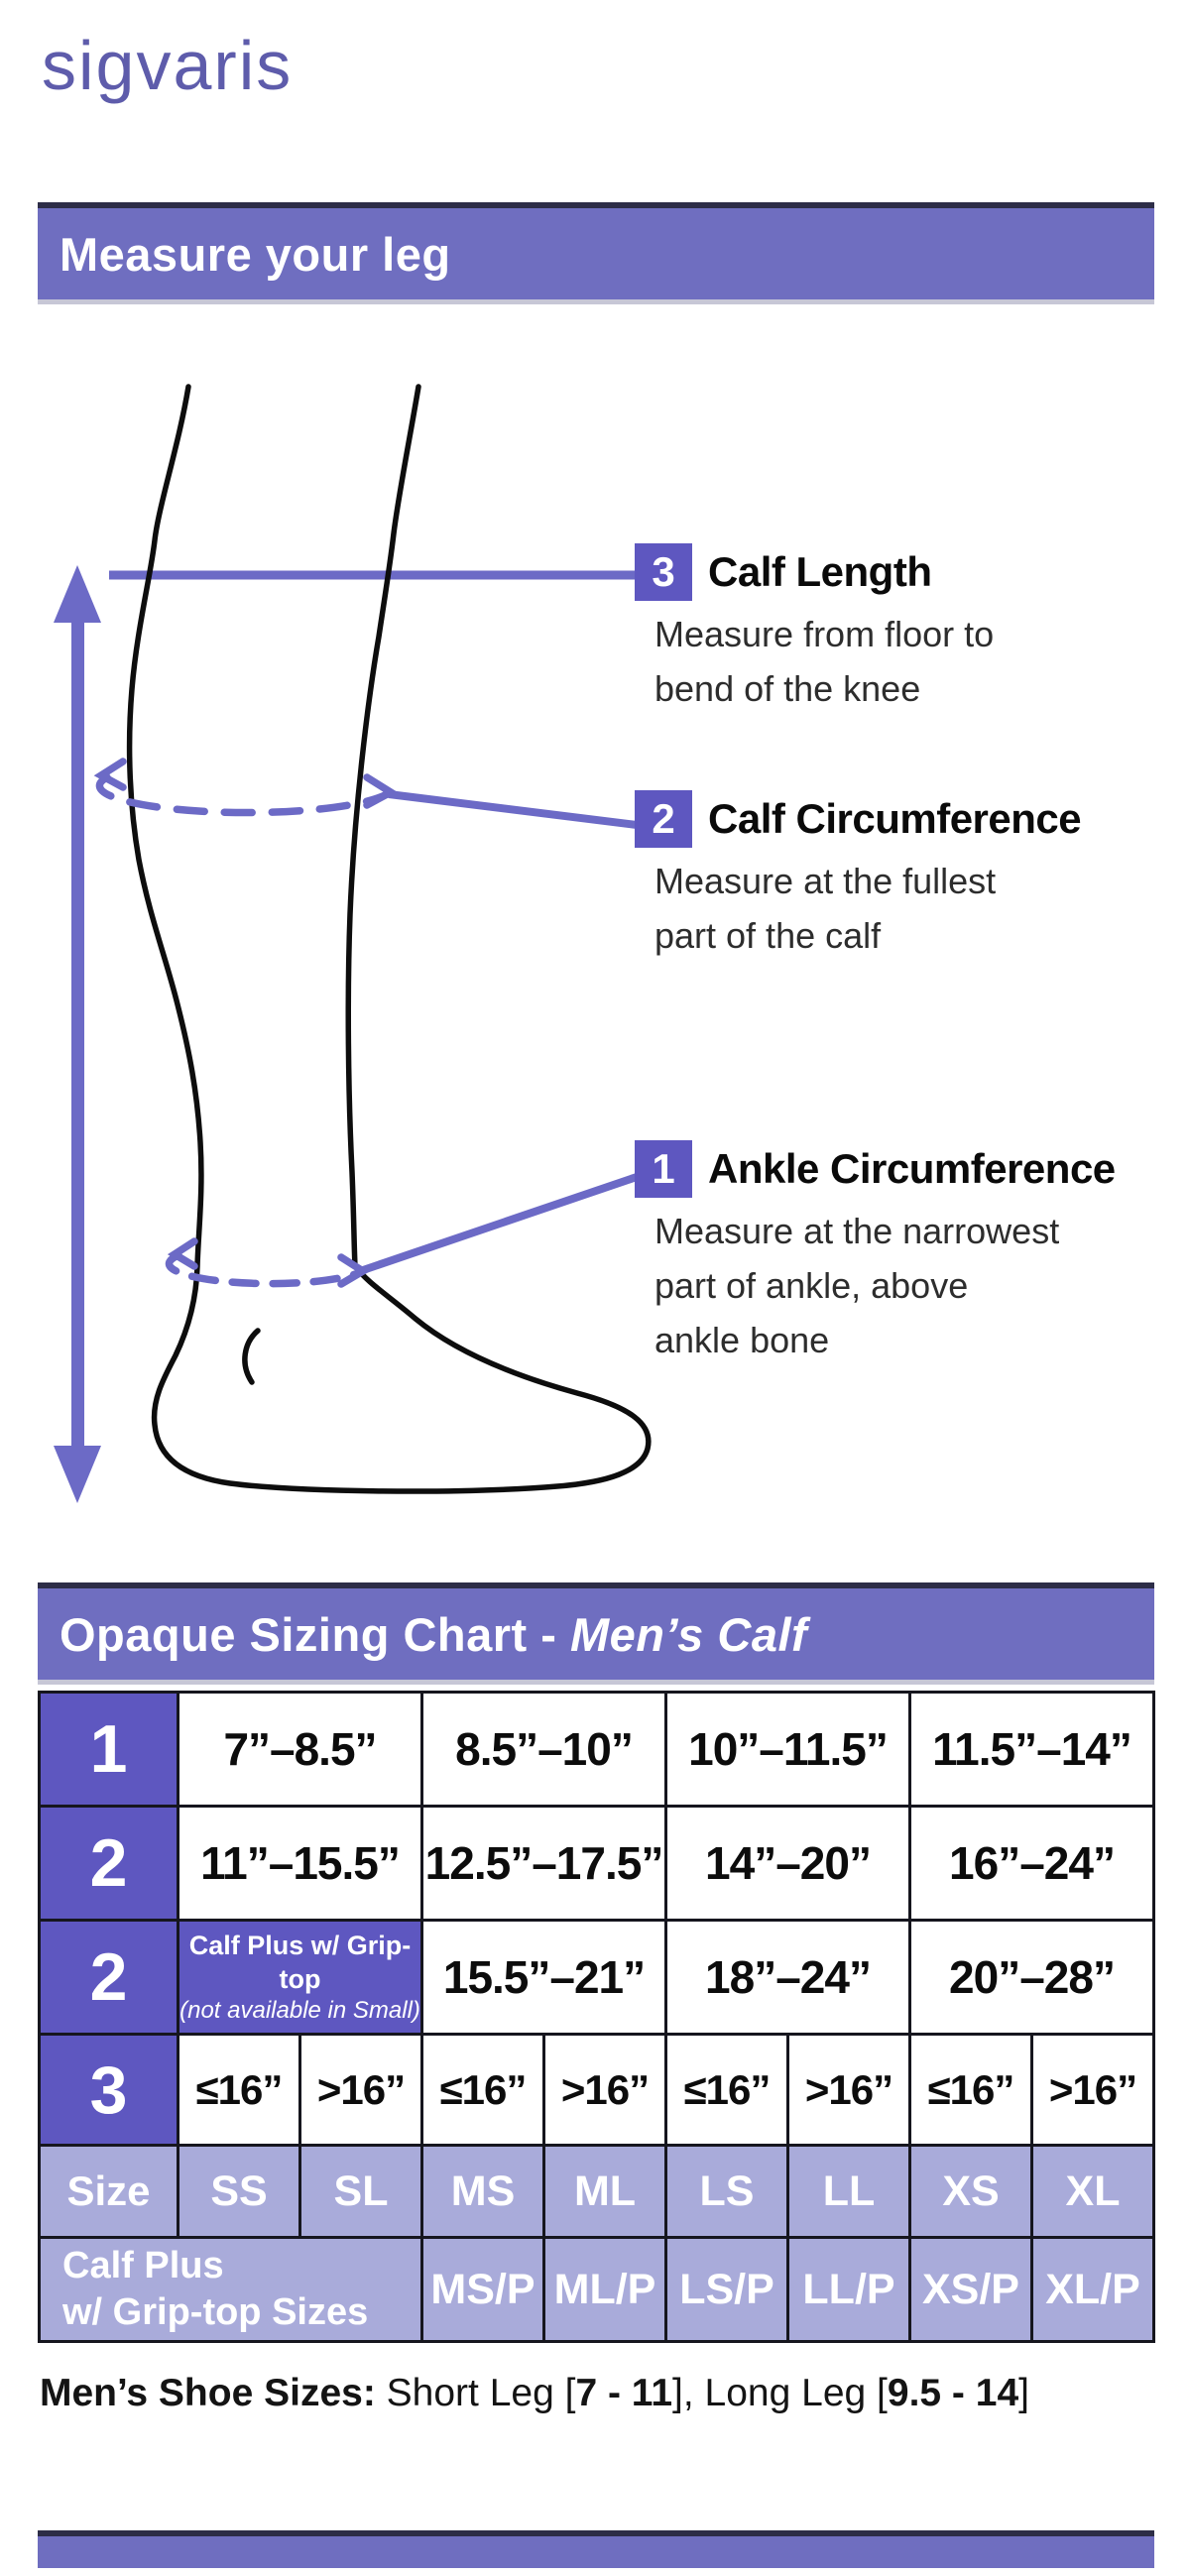 The width and height of the screenshot is (1190, 2576). What do you see at coordinates (596, 251) in the screenshot?
I see `section-band-measure: Measure your leg` at bounding box center [596, 251].